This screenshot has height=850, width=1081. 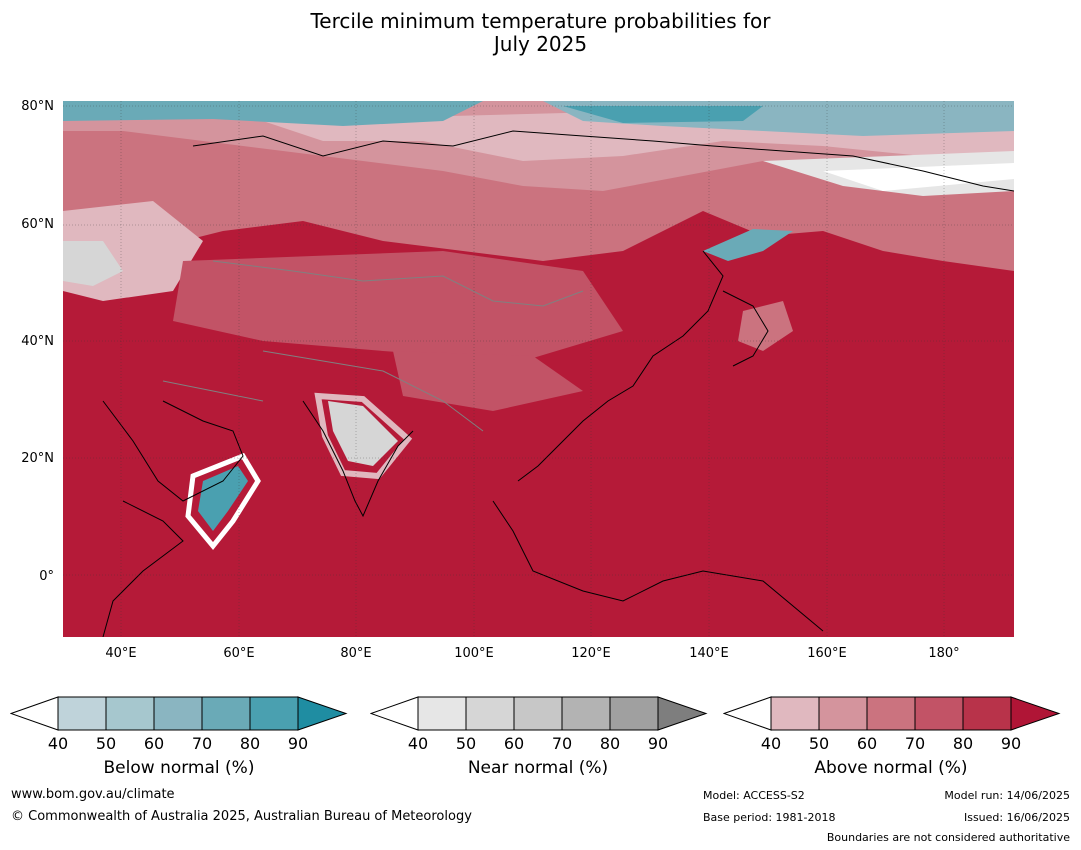 What do you see at coordinates (591, 653) in the screenshot?
I see `lon-label-120e: 120°E` at bounding box center [591, 653].